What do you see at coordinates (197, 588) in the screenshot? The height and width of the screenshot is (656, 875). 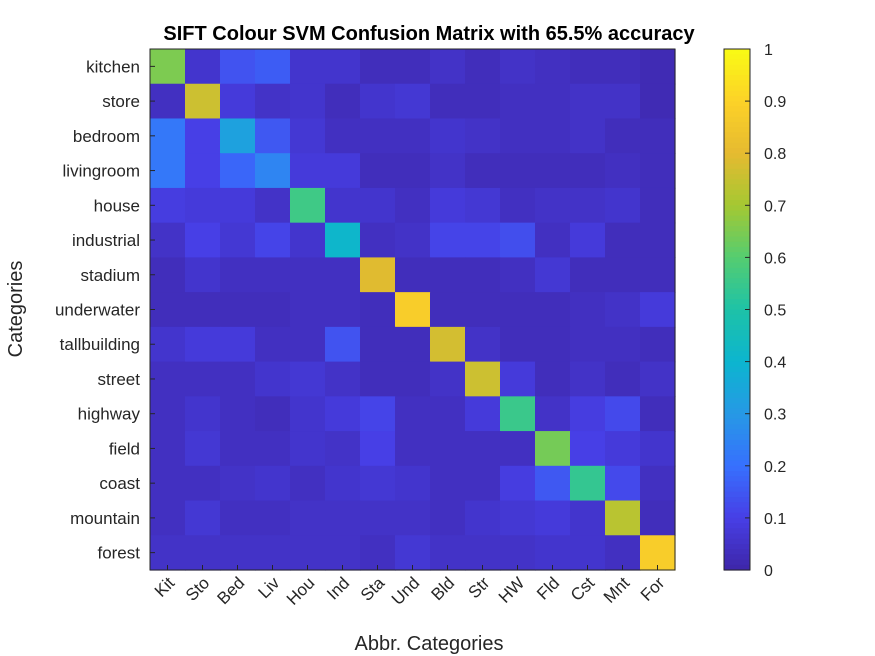 I see `x-tick-label: Sto` at bounding box center [197, 588].